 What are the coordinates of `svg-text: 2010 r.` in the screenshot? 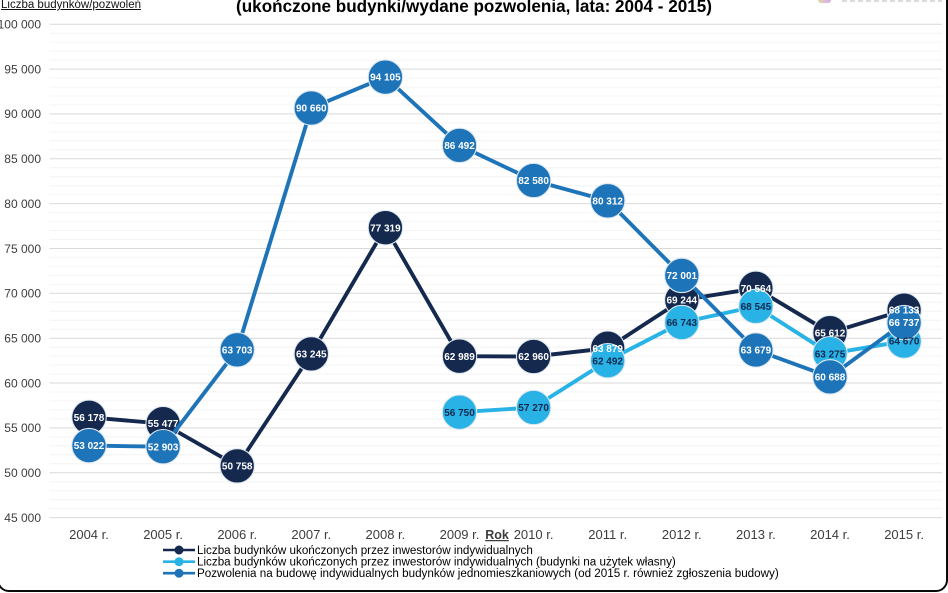 It's located at (534, 534).